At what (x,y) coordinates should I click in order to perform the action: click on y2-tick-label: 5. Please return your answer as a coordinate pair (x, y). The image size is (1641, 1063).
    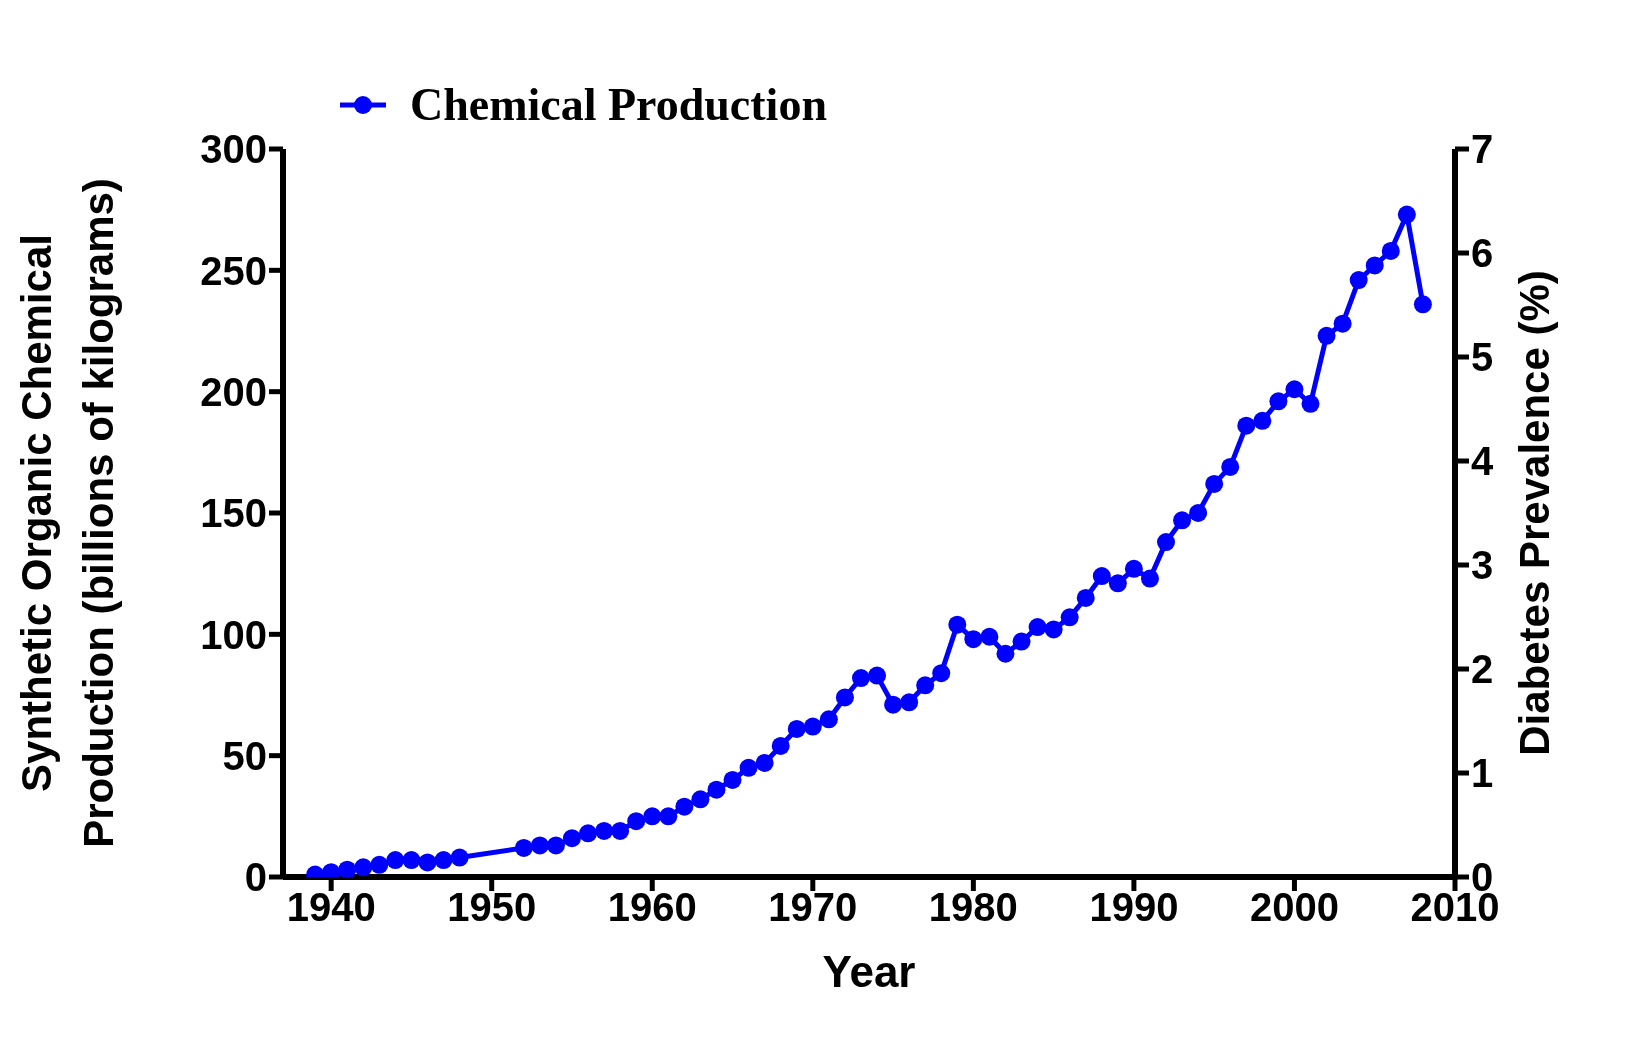
    Looking at the image, I should click on (1482, 357).